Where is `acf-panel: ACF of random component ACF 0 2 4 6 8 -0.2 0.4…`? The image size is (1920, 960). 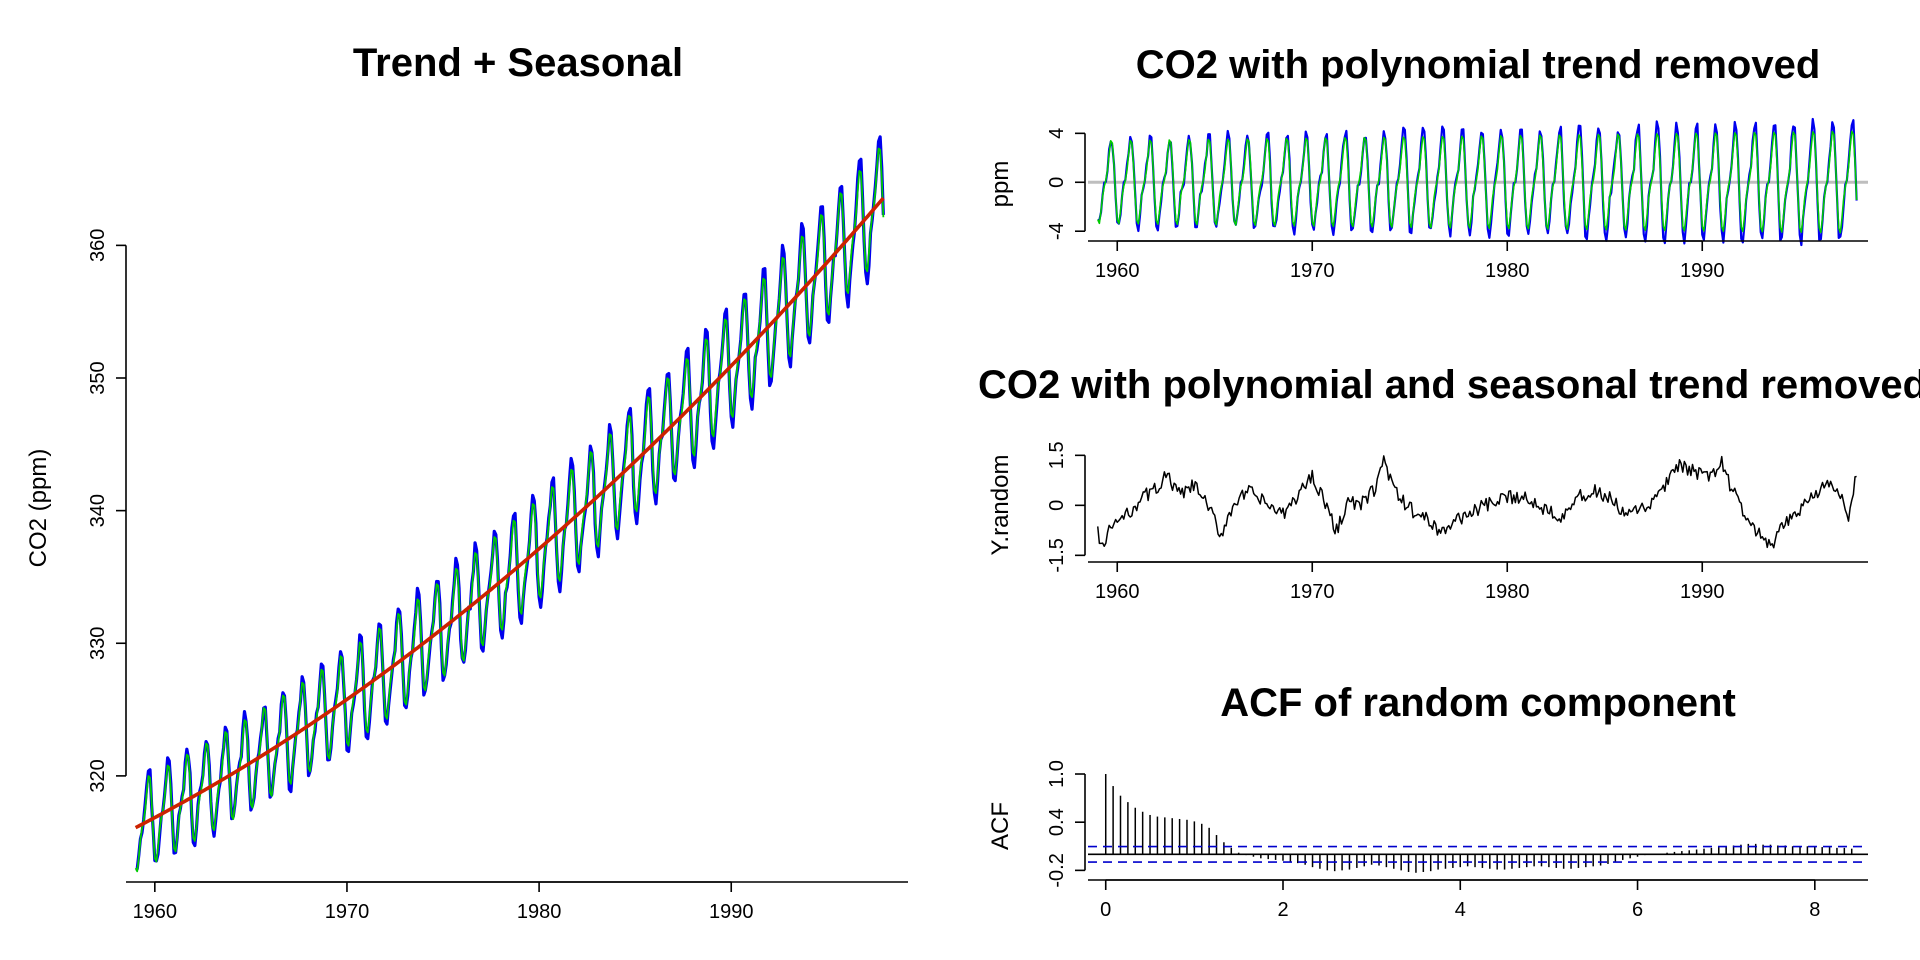 acf-panel: ACF of random component ACF 0 2 4 6 8 -0.2 0.4… is located at coordinates (1427, 801).